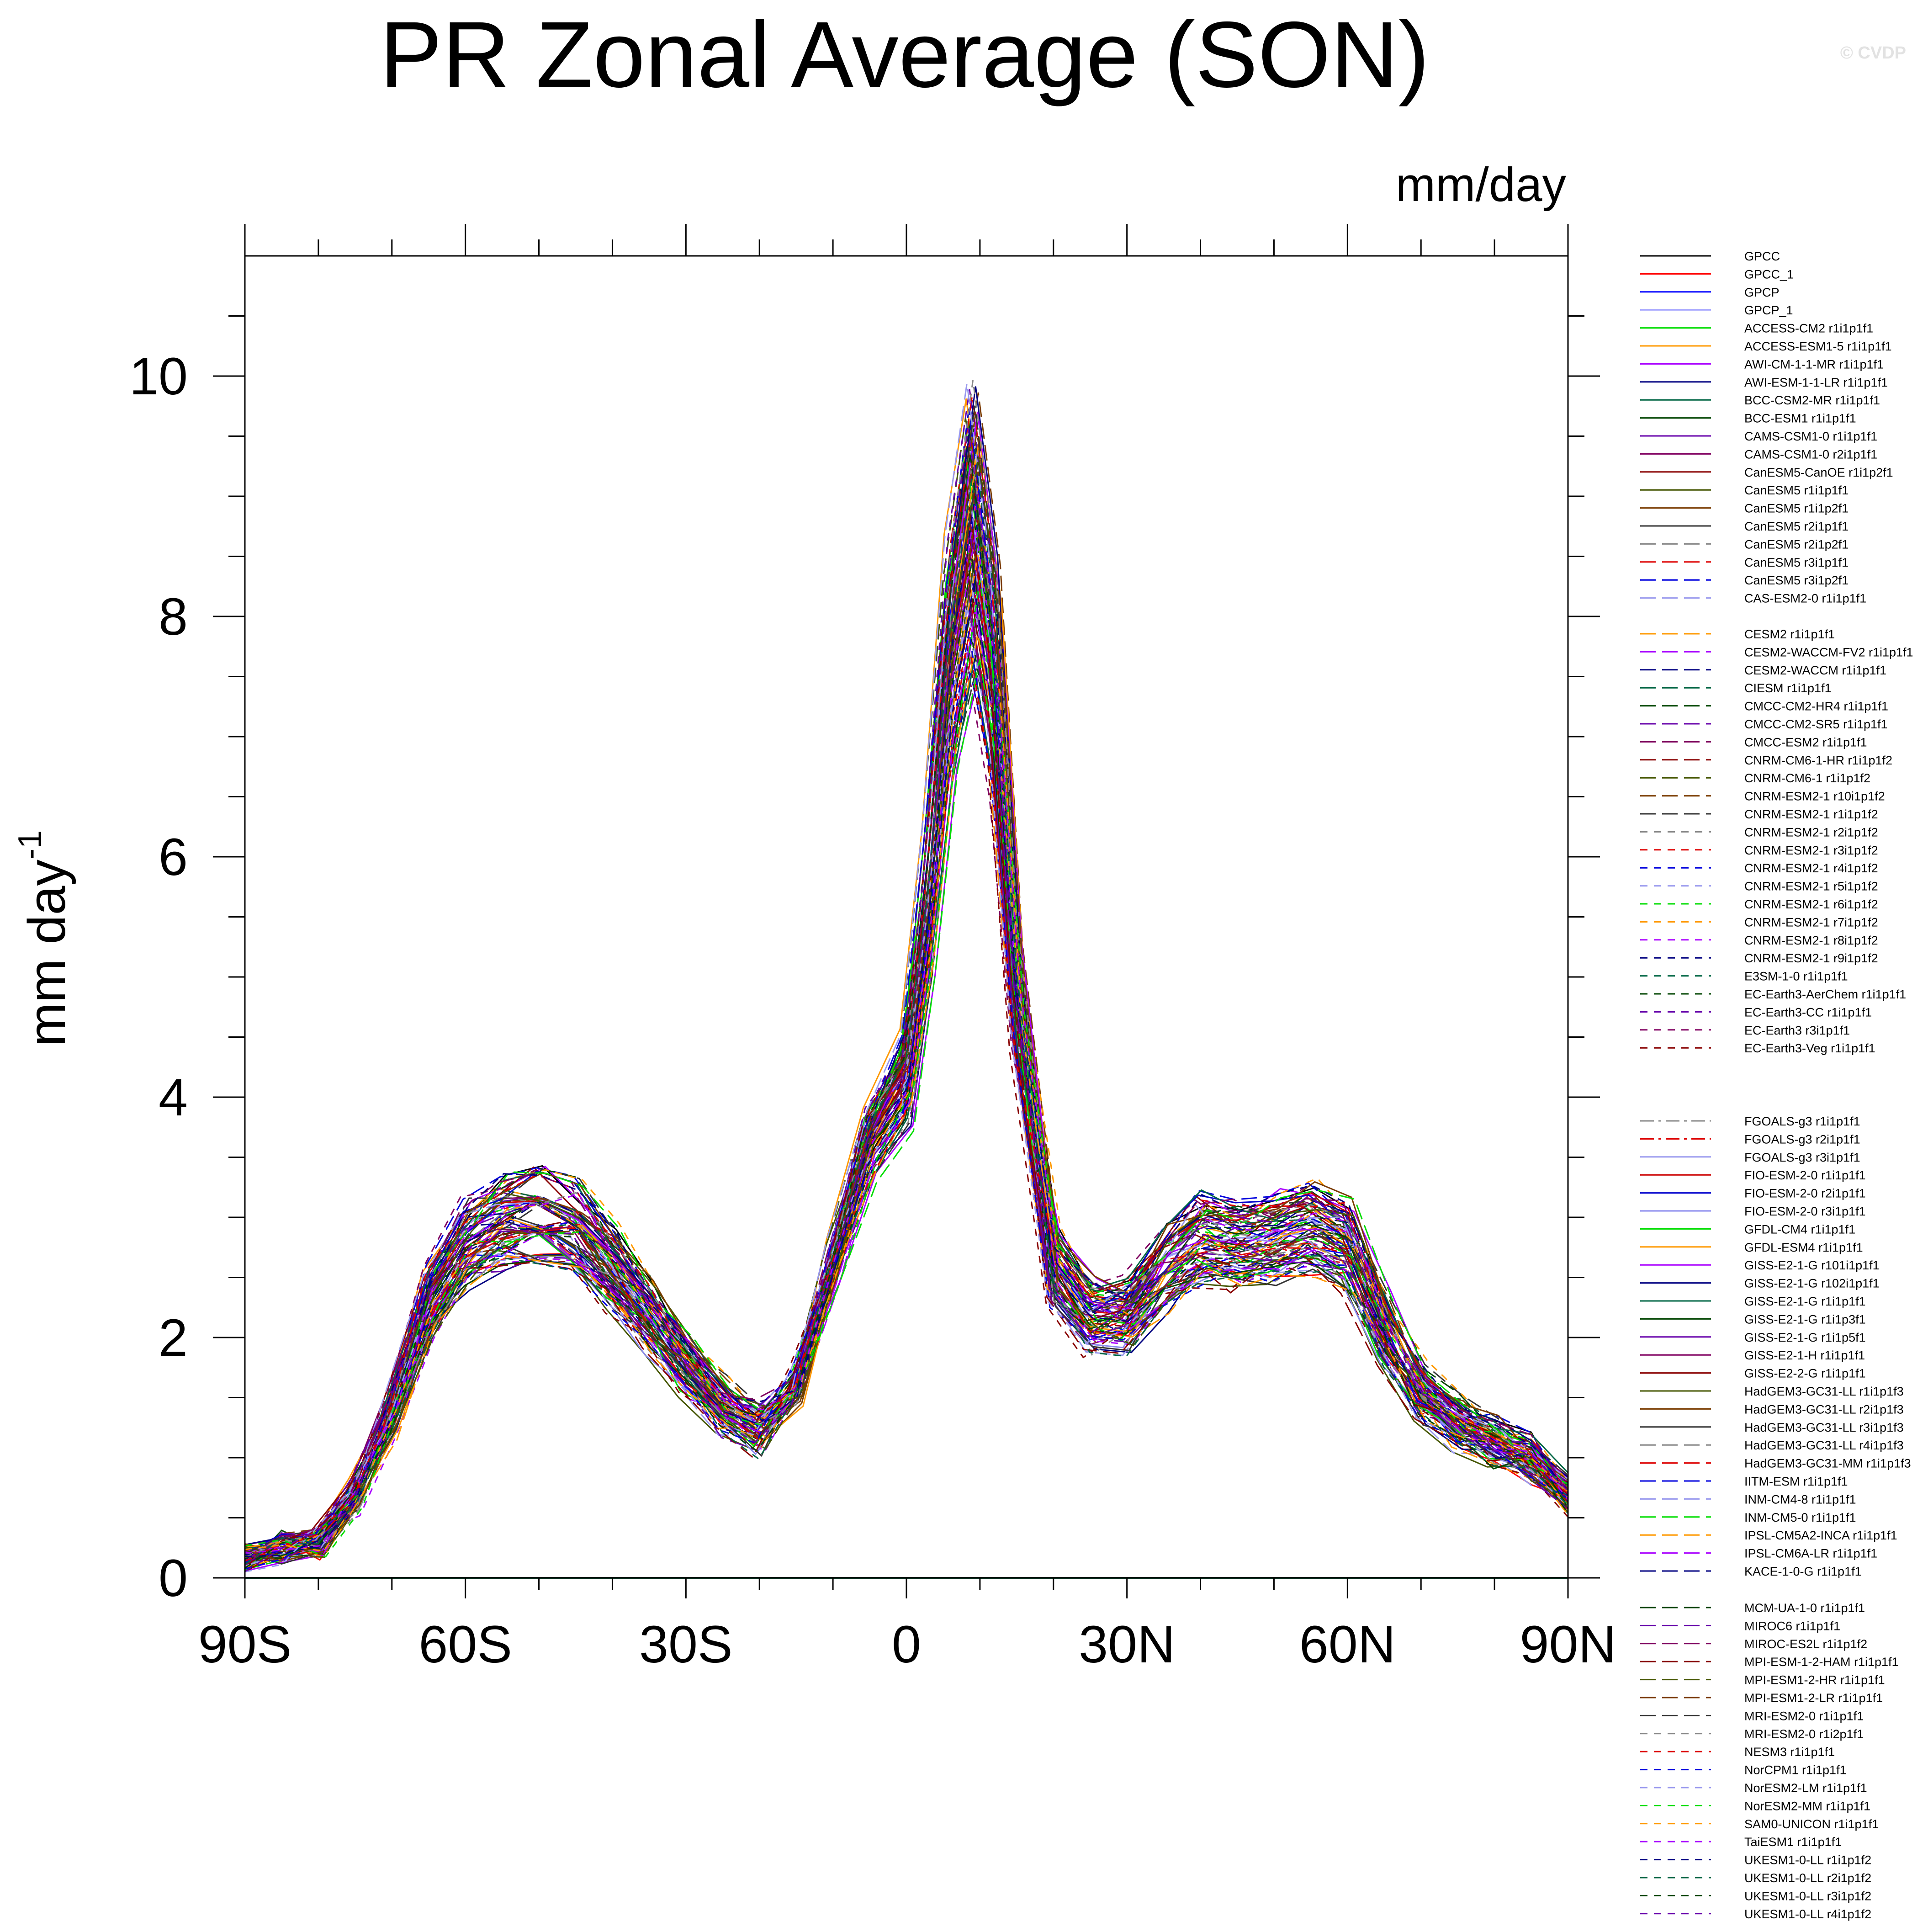 This screenshot has height=1932, width=1928. What do you see at coordinates (1800, 1229) in the screenshot?
I see `legend-label: GFDL-CM4 r1i1p1f1` at bounding box center [1800, 1229].